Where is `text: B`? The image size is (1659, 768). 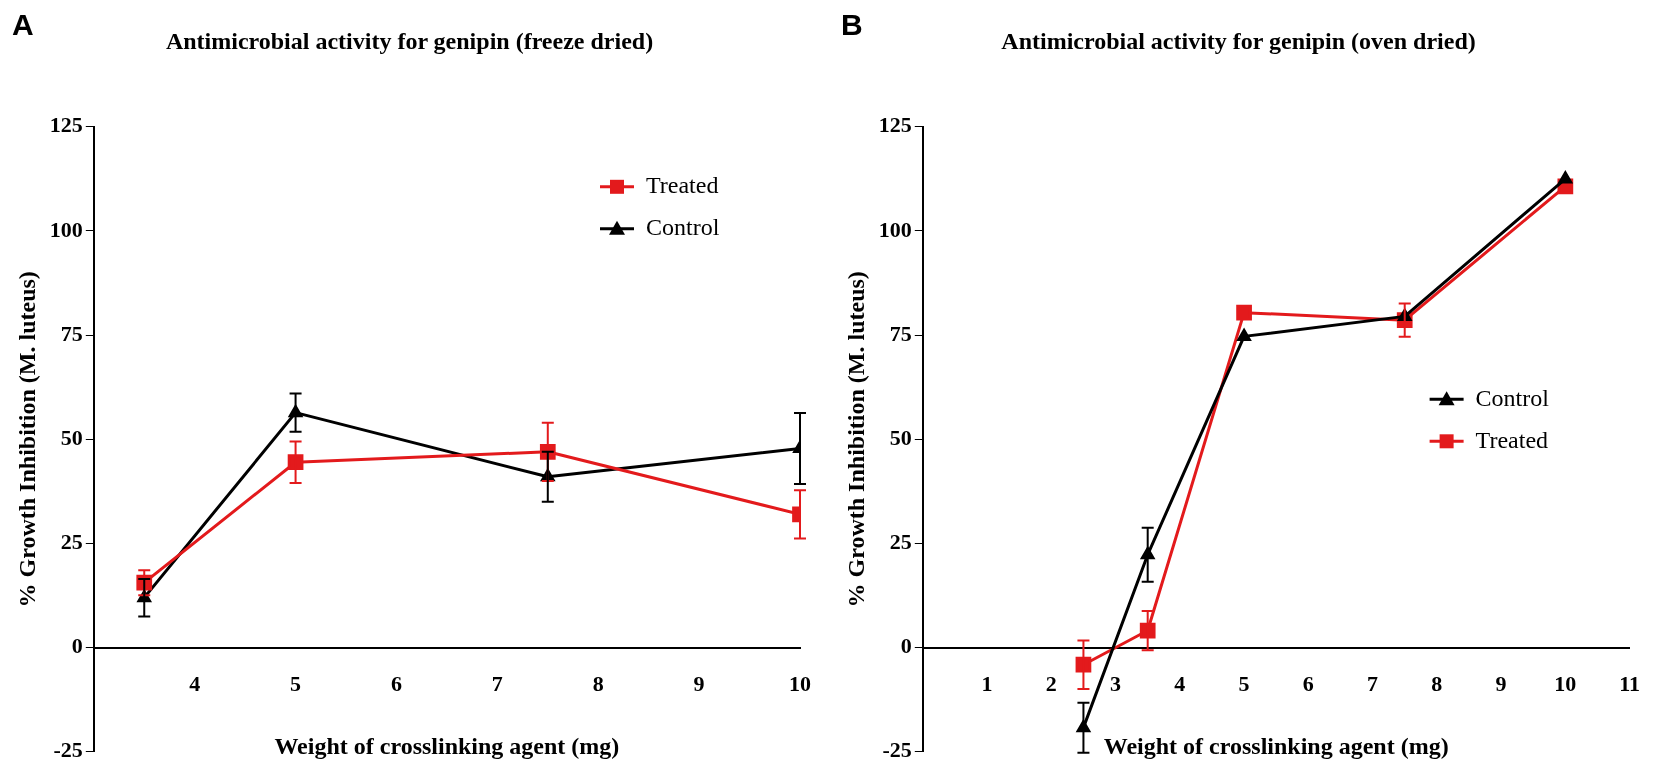
text: B is located at coordinates (852, 25).